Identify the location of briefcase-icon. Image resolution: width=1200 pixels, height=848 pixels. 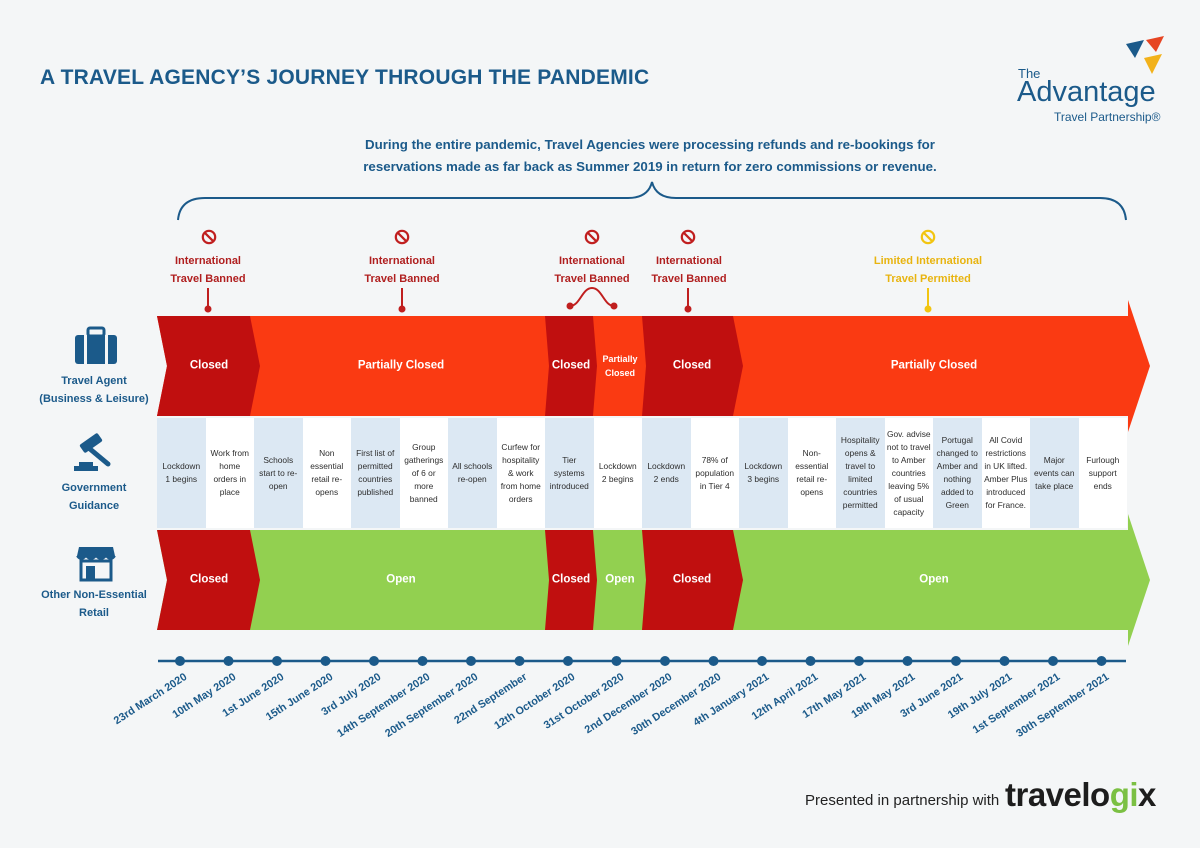
(96, 345).